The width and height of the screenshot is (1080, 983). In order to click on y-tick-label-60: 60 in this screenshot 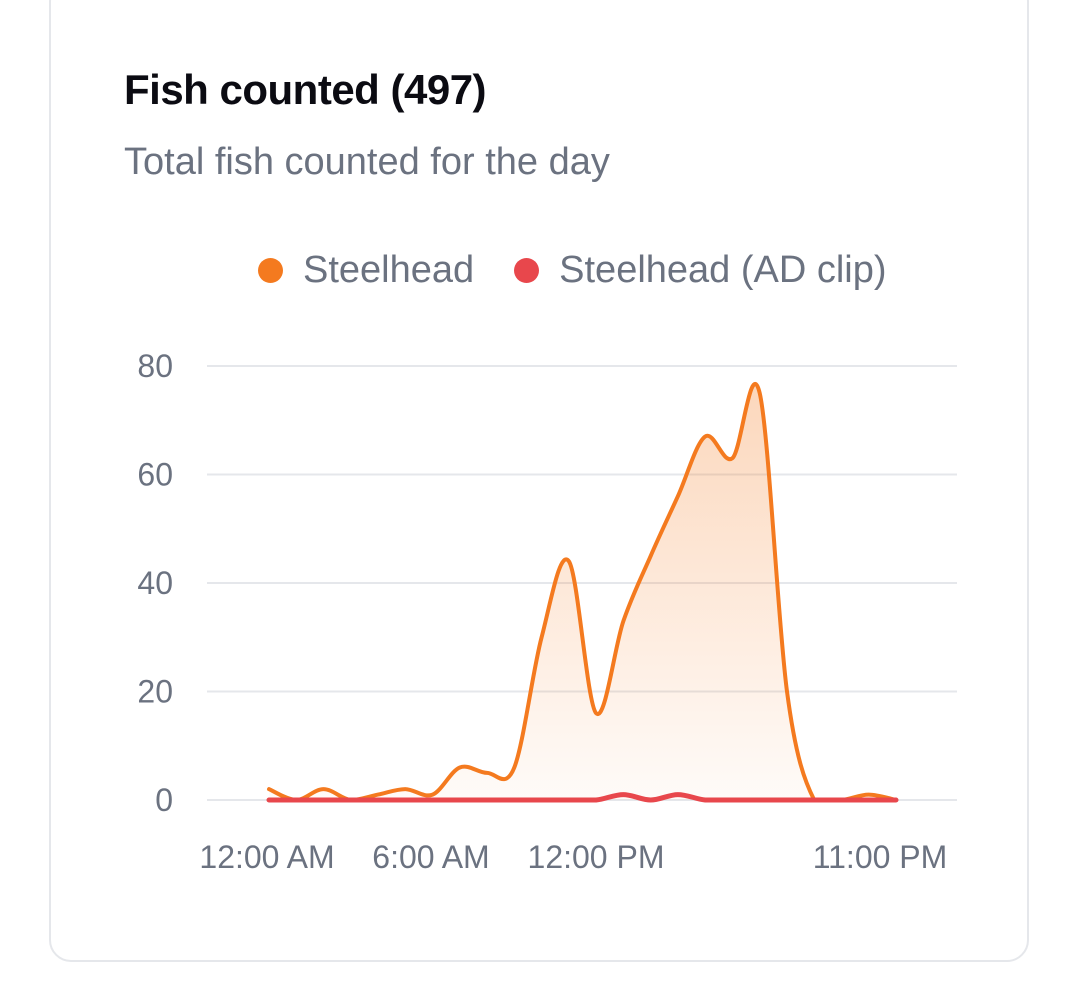, I will do `click(155, 475)`.